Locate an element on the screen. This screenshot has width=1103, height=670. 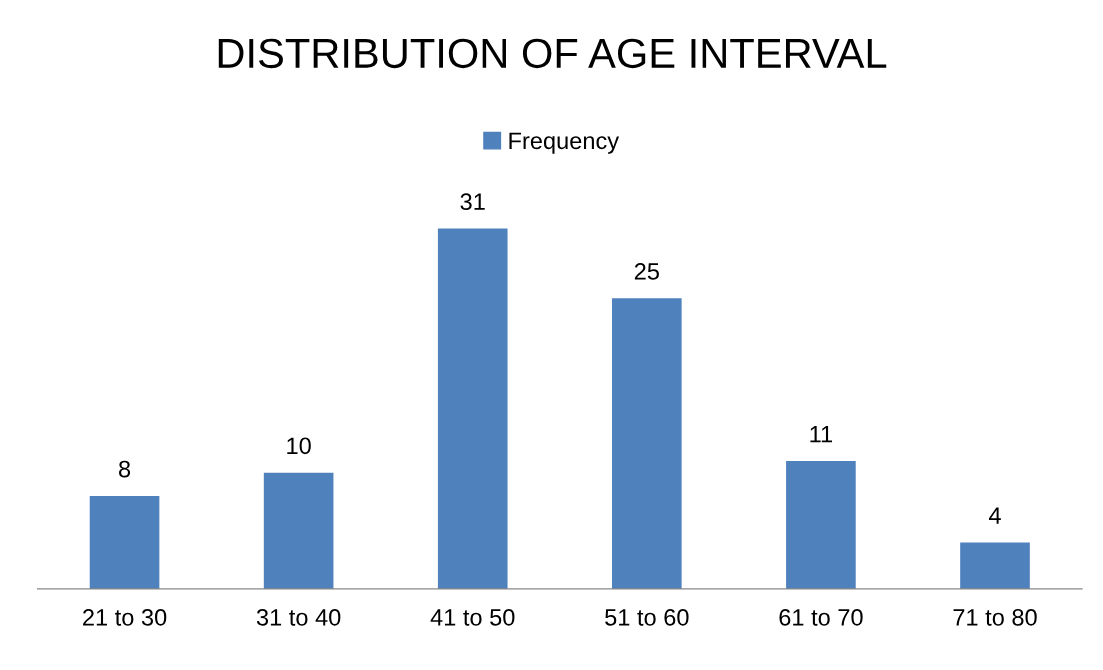
legend-label: Frequency is located at coordinates (564, 143).